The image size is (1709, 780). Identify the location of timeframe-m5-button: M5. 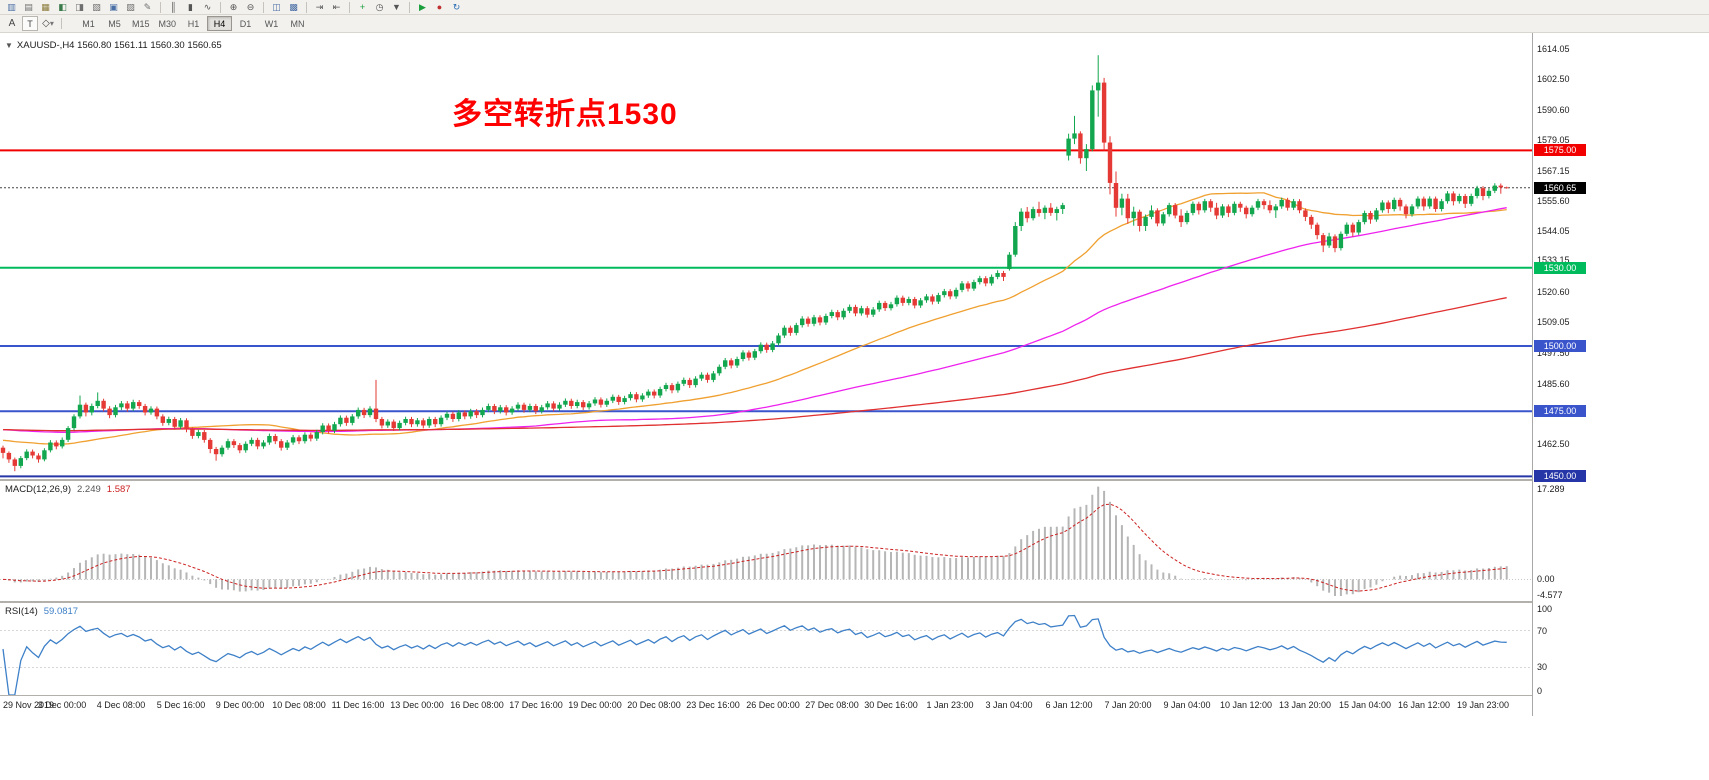
(114, 23).